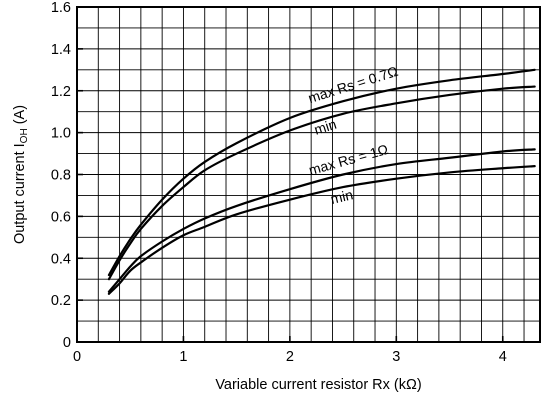 The image size is (546, 397). I want to click on x-tick-label: 4, so click(503, 357).